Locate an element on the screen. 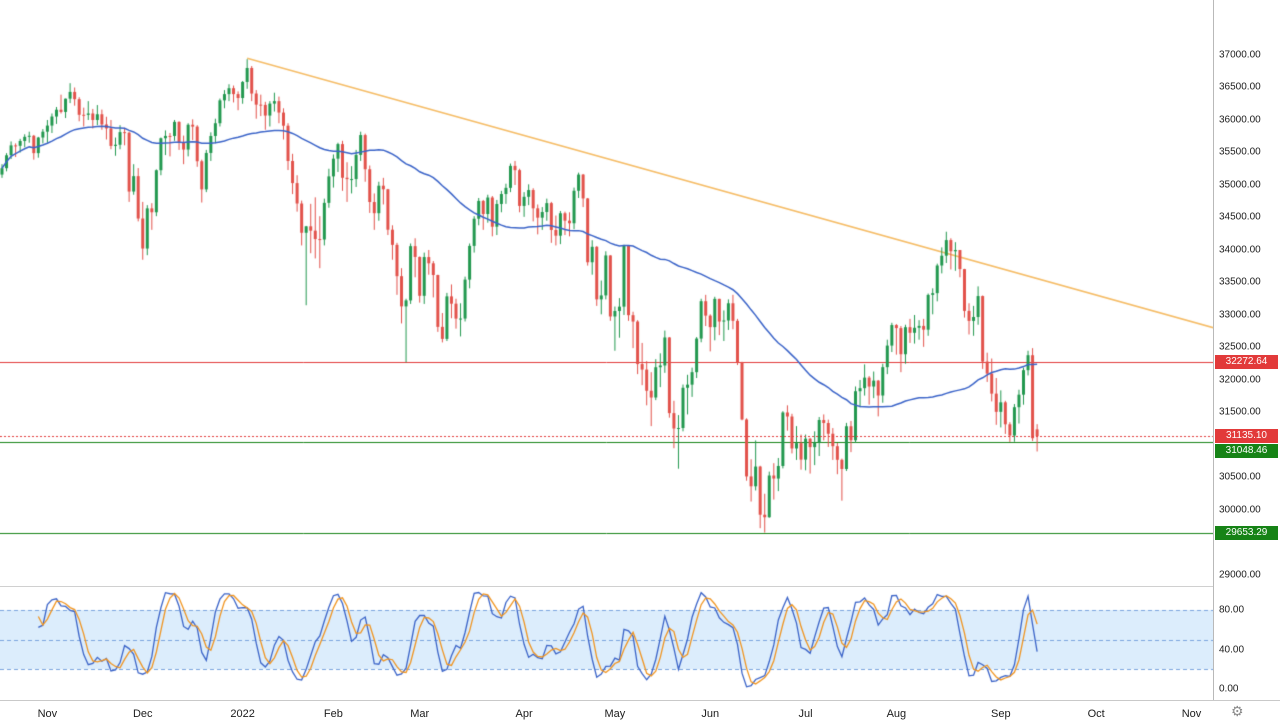 The width and height of the screenshot is (1280, 728). time-axis-label: Oct is located at coordinates (1096, 714).